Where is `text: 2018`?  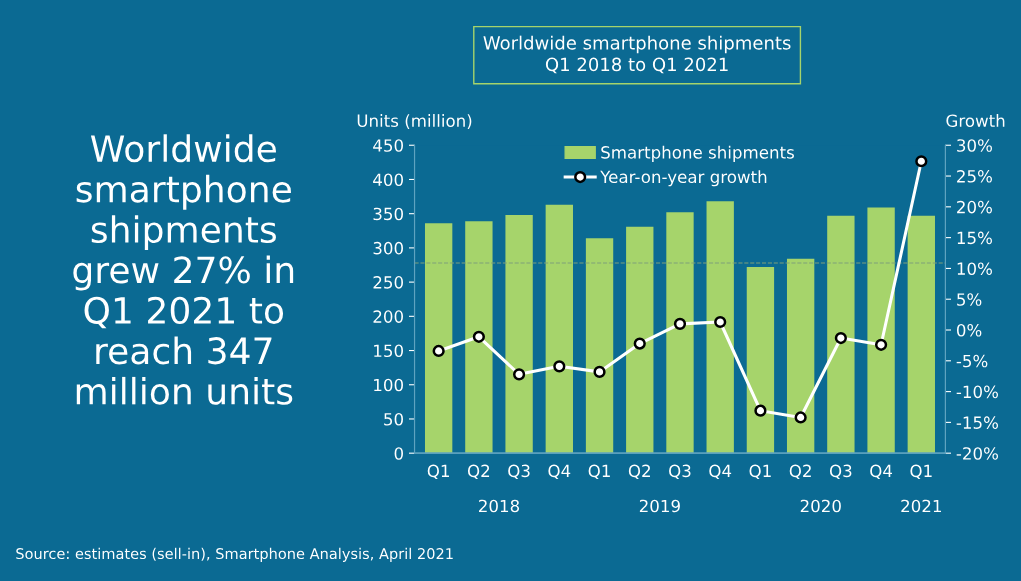
text: 2018 is located at coordinates (499, 506).